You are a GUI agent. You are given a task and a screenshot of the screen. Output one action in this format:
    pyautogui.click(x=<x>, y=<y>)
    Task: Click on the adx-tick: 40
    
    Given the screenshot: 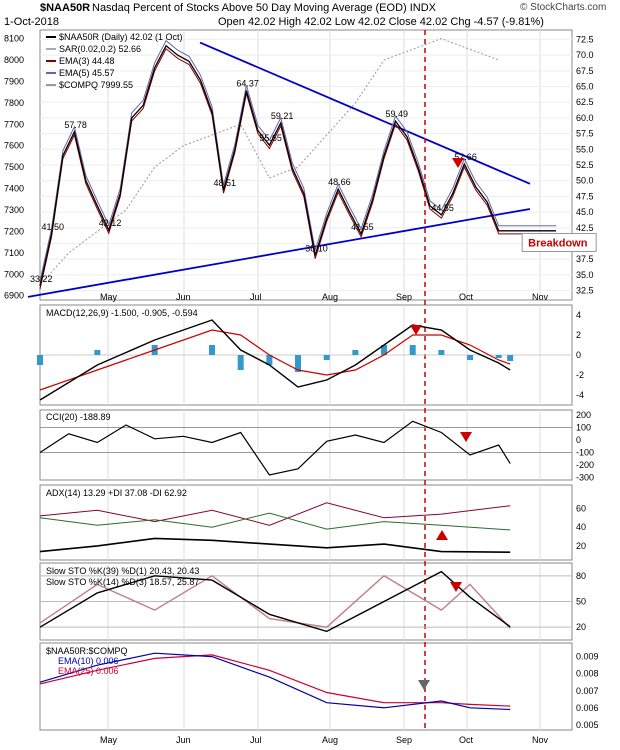 What is the action you would take?
    pyautogui.click(x=581, y=527)
    